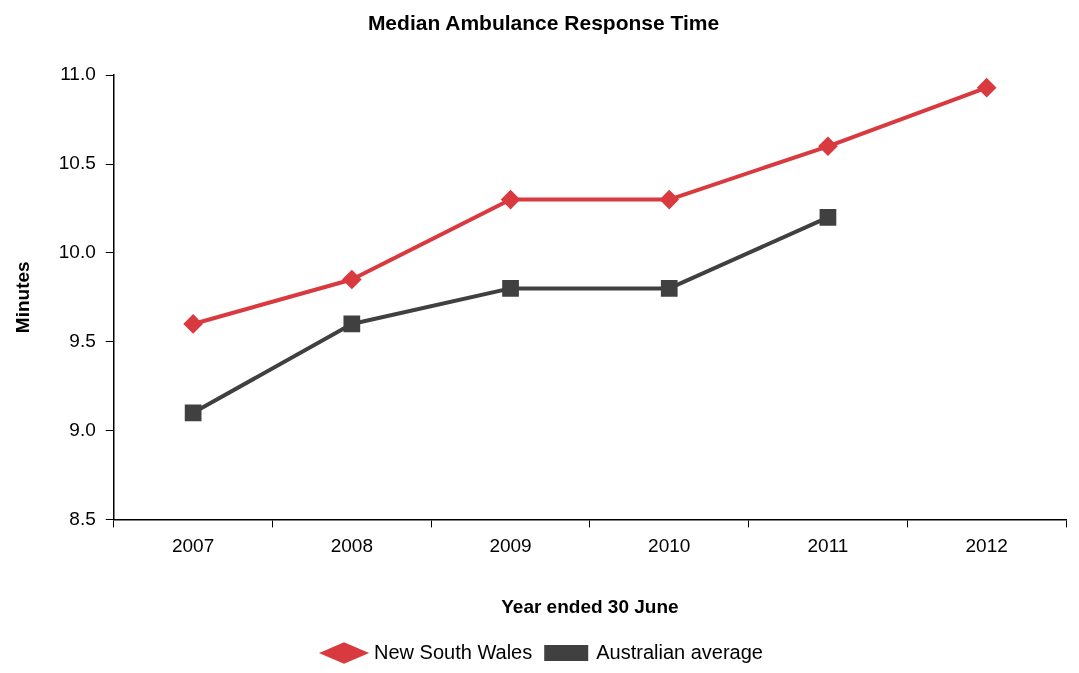  Describe the element at coordinates (22, 297) in the screenshot. I see `y-axis-title: Minutes` at that location.